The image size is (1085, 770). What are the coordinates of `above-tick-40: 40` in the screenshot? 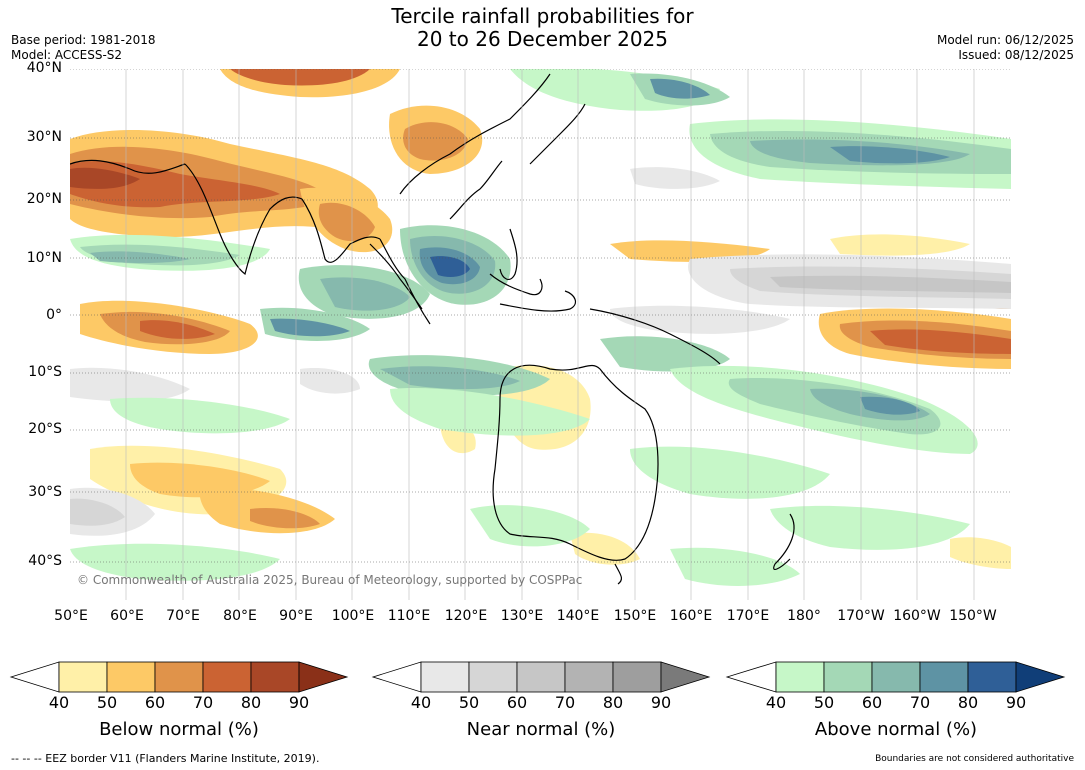 It's located at (776, 702).